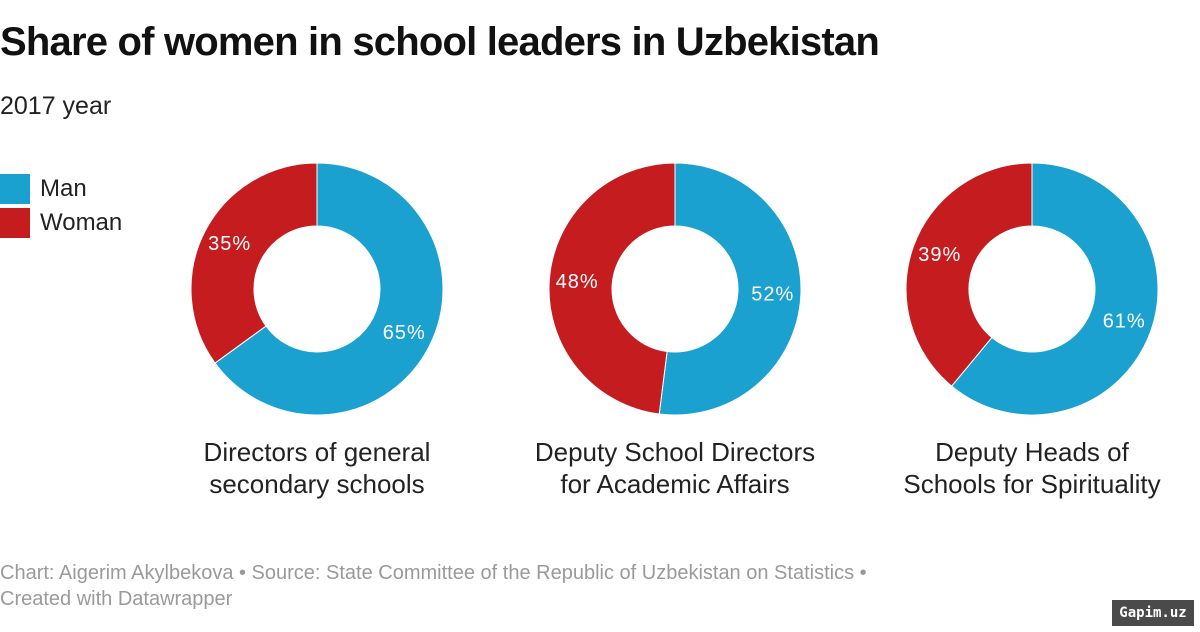  I want to click on category-label-line: Directors of general, so click(317, 452).